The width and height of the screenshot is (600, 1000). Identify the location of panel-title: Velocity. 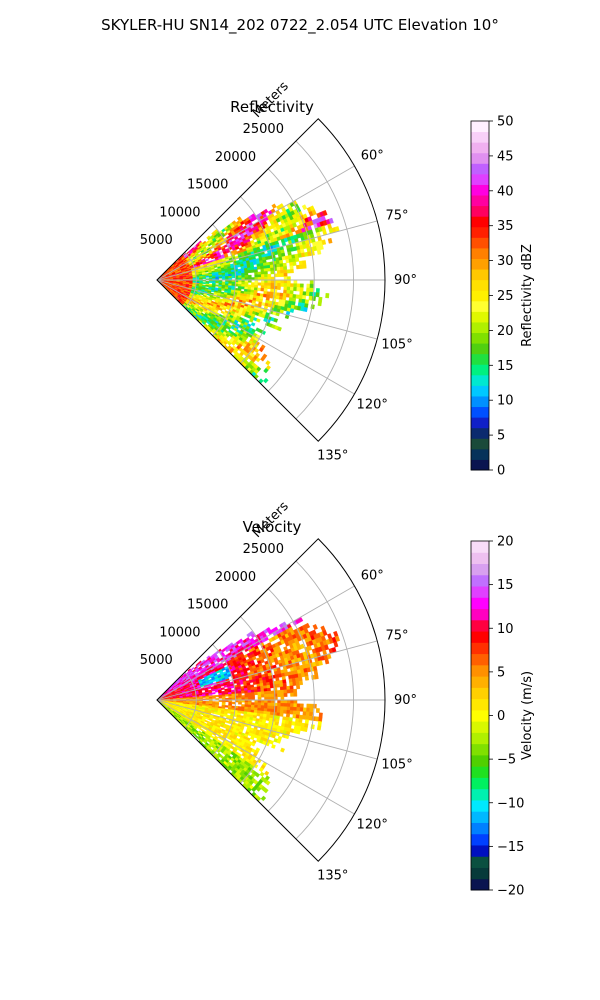
(272, 527).